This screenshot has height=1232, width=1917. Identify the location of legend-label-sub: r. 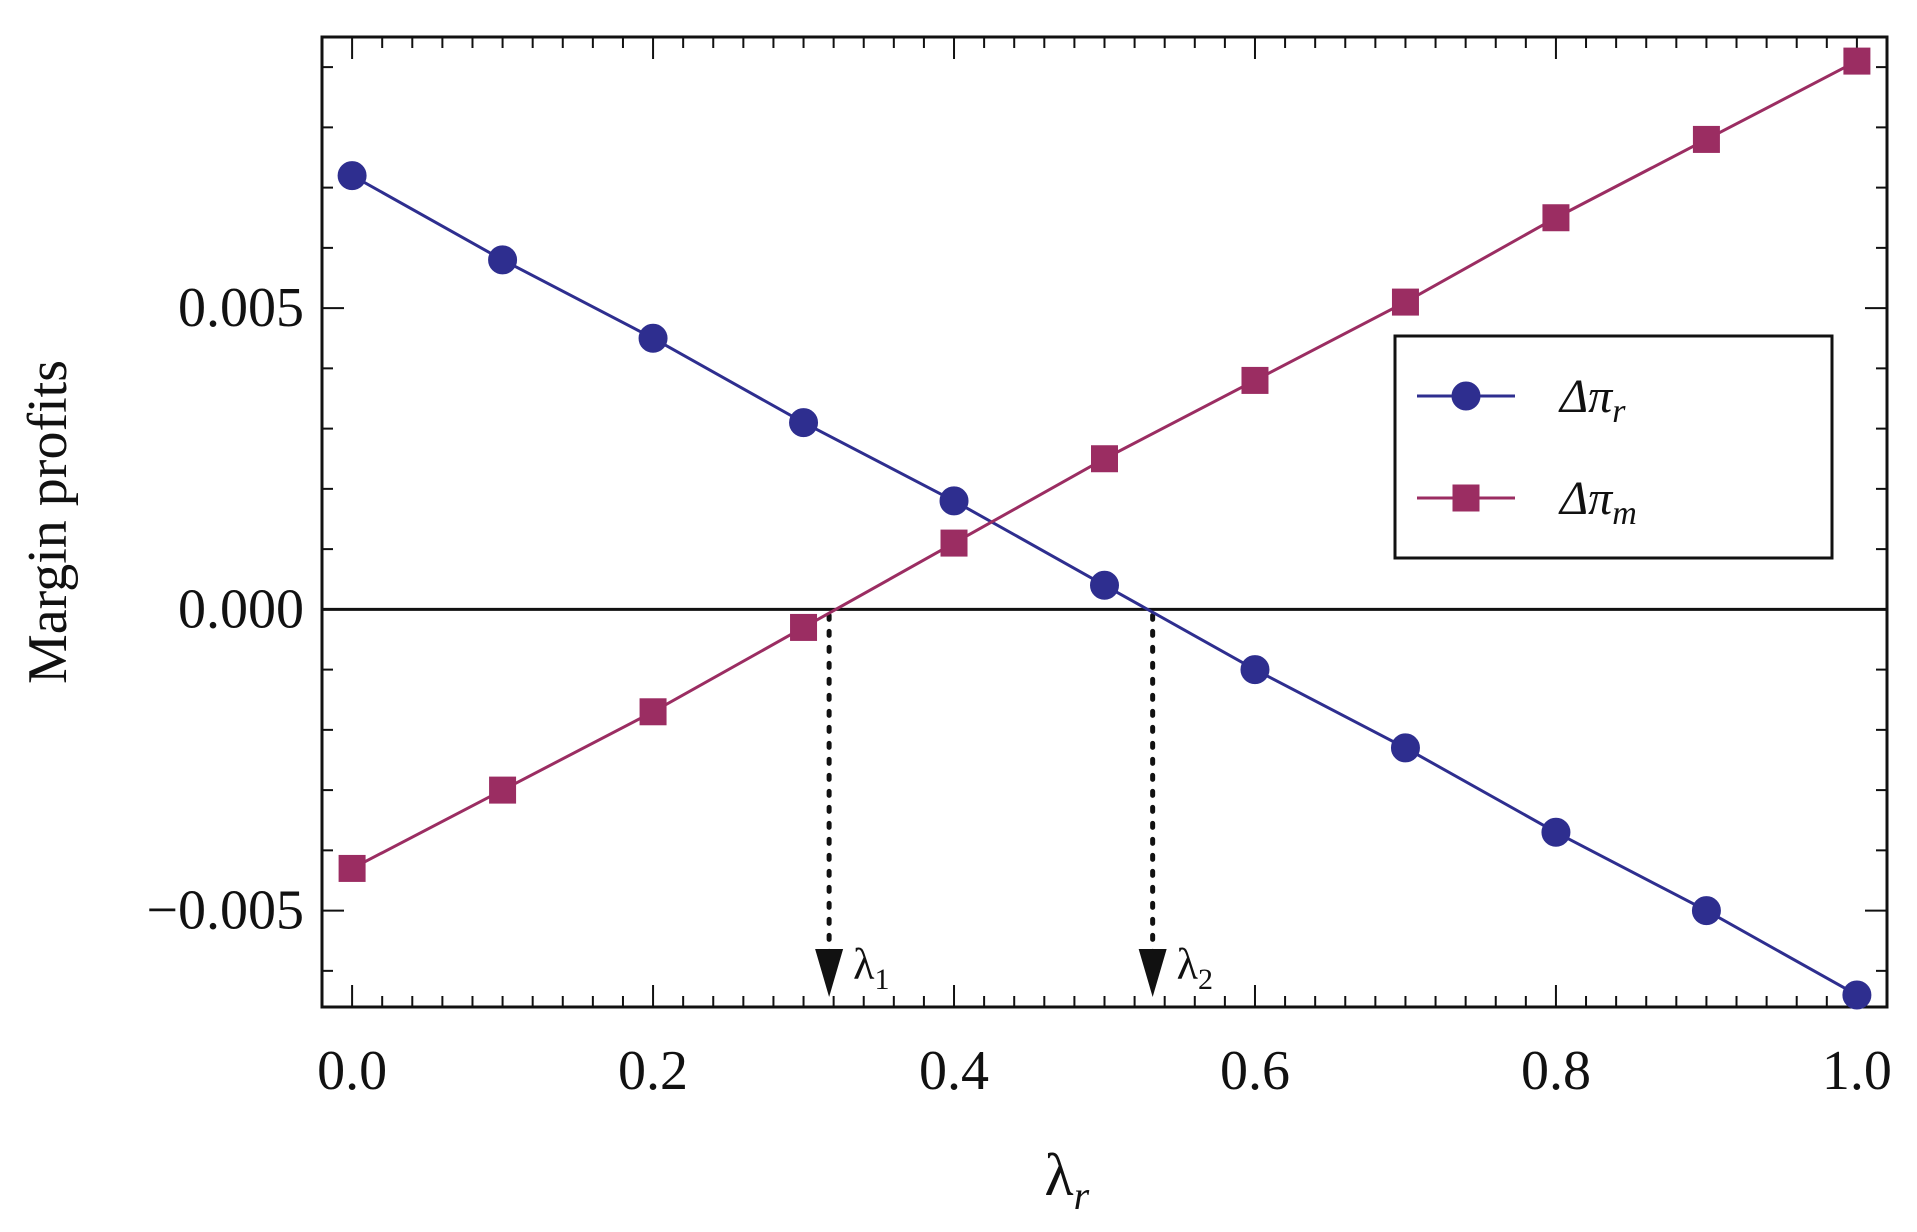
(1619, 411).